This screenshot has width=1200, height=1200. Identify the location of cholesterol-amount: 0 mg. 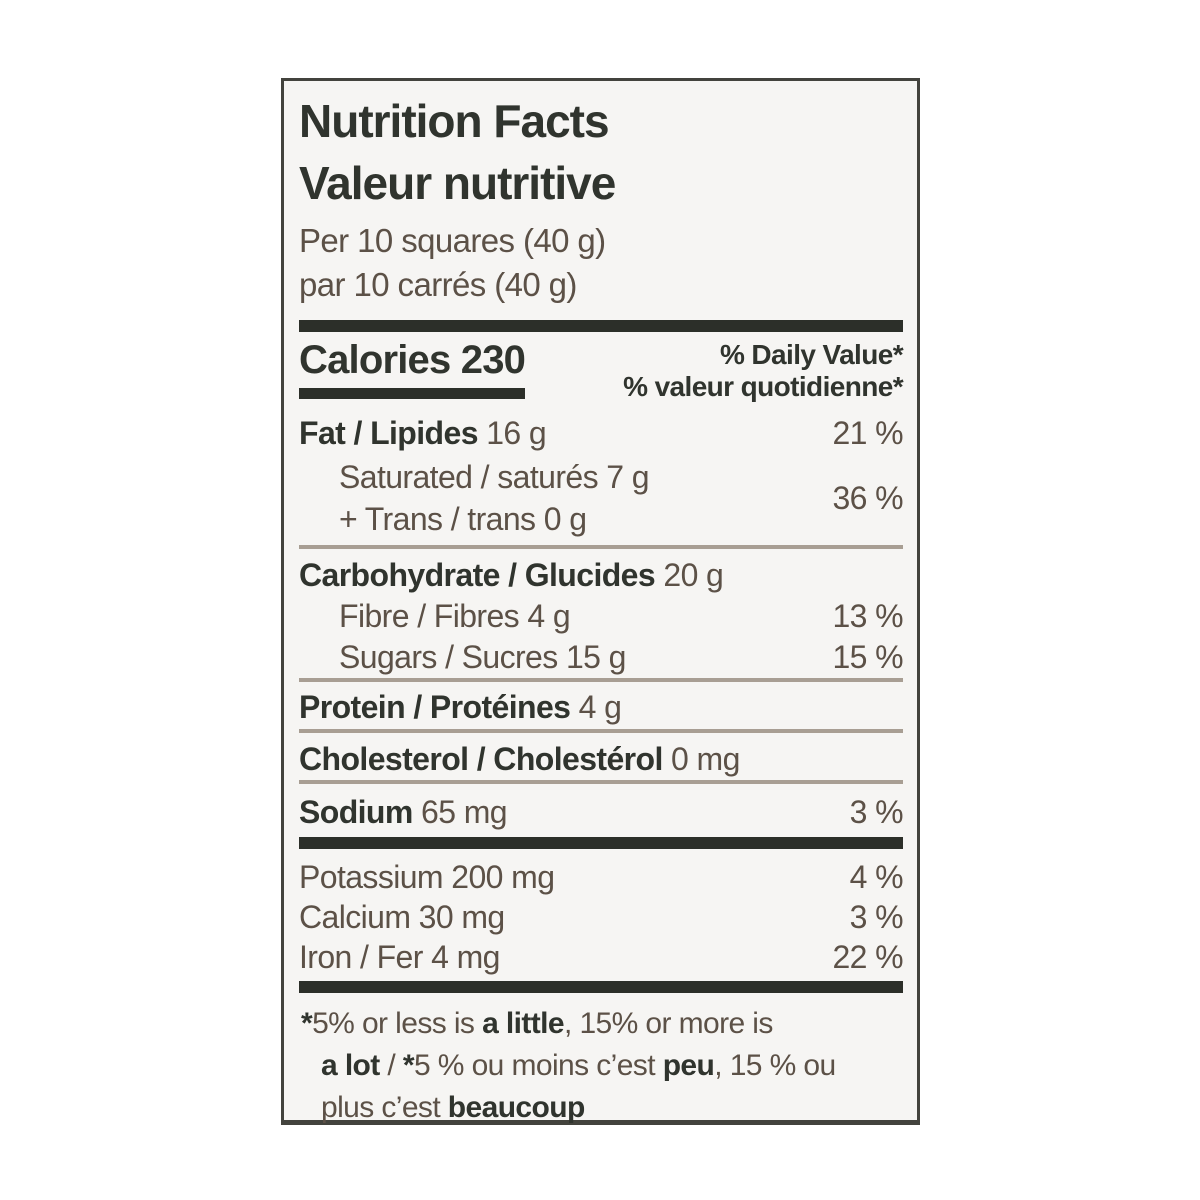
(705, 759).